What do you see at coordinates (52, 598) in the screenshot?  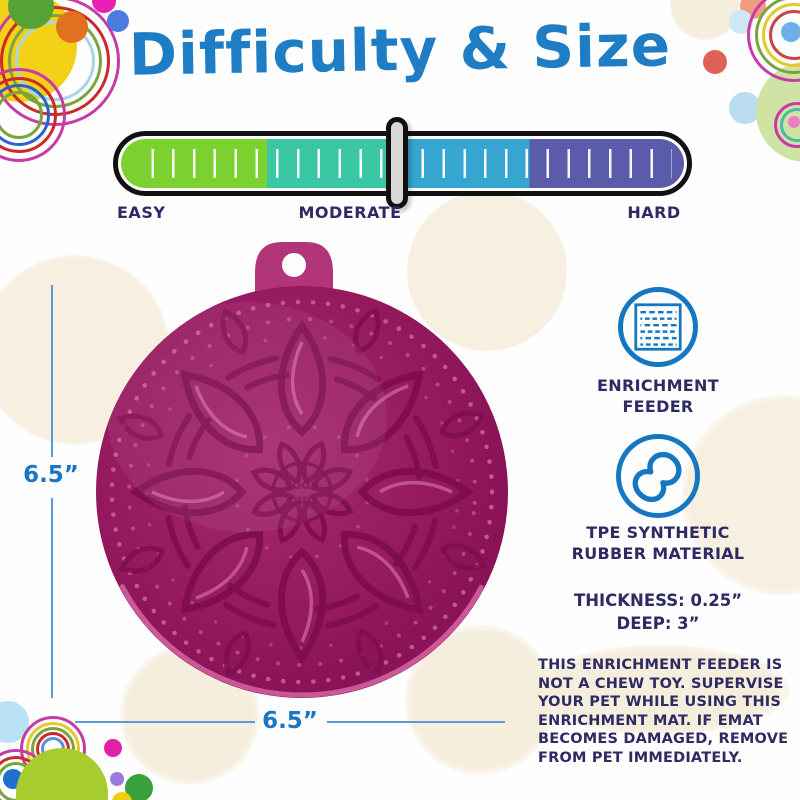 I see `height-dimension-line-bottom` at bounding box center [52, 598].